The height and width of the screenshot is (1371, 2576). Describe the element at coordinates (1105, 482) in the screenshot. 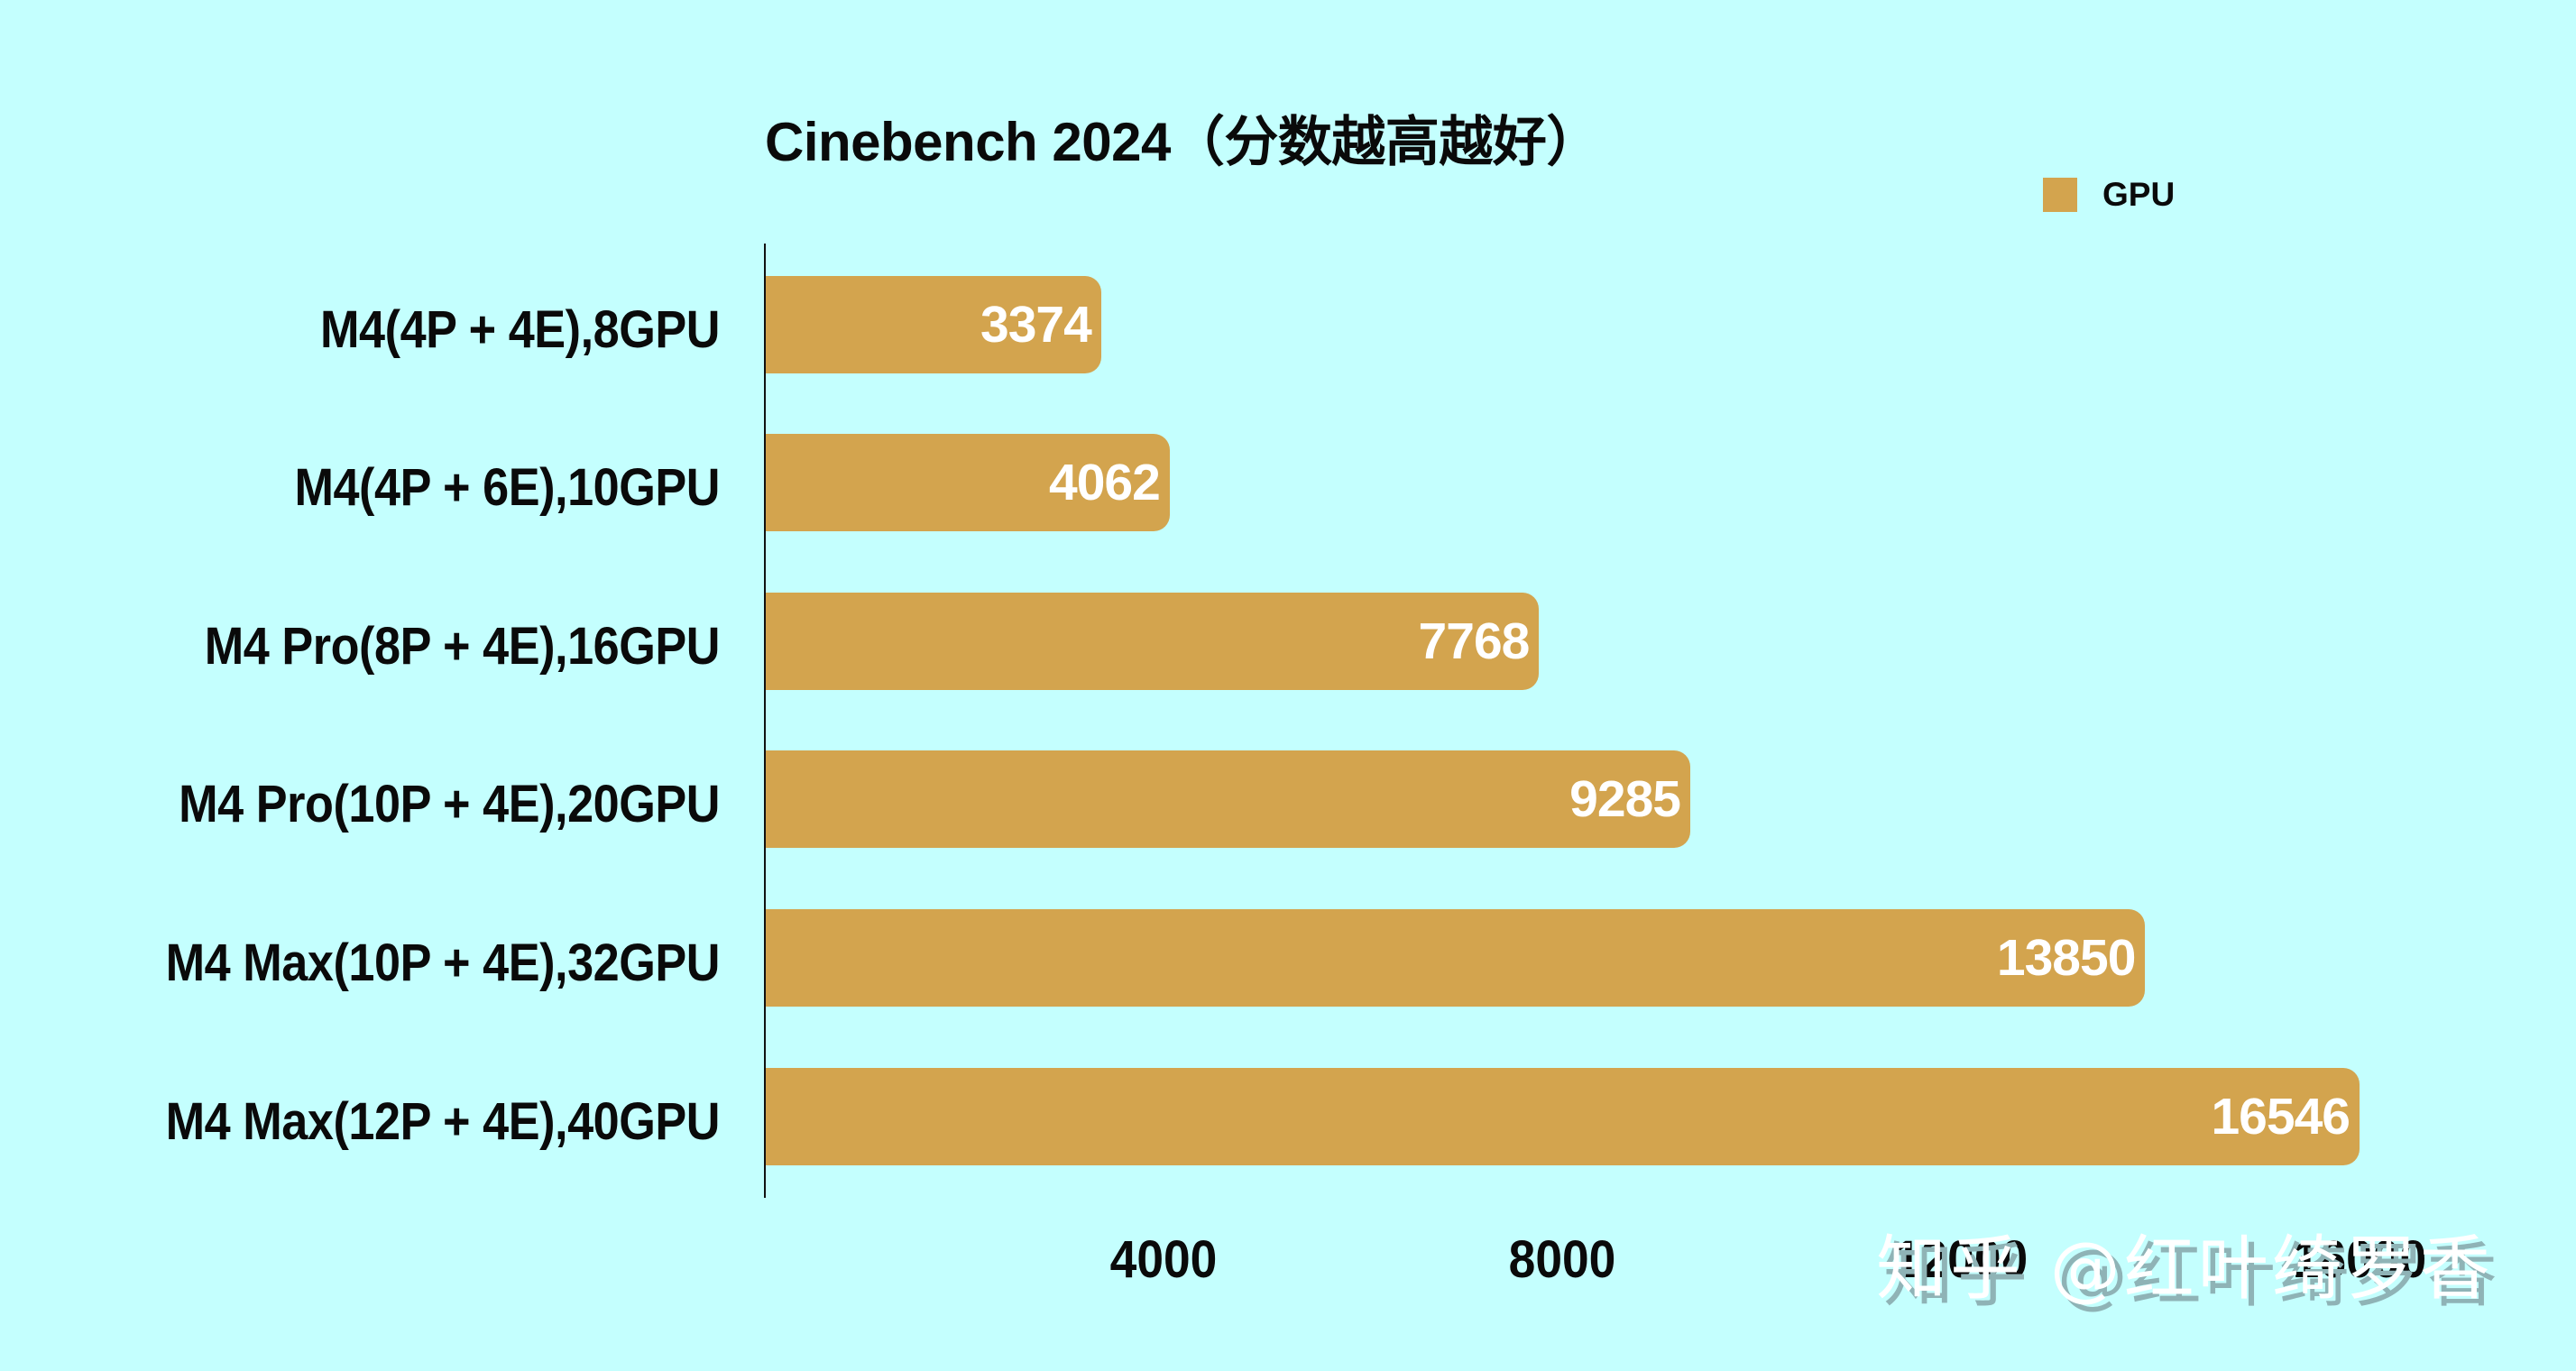

I see `bar-value-label: 4062` at that location.